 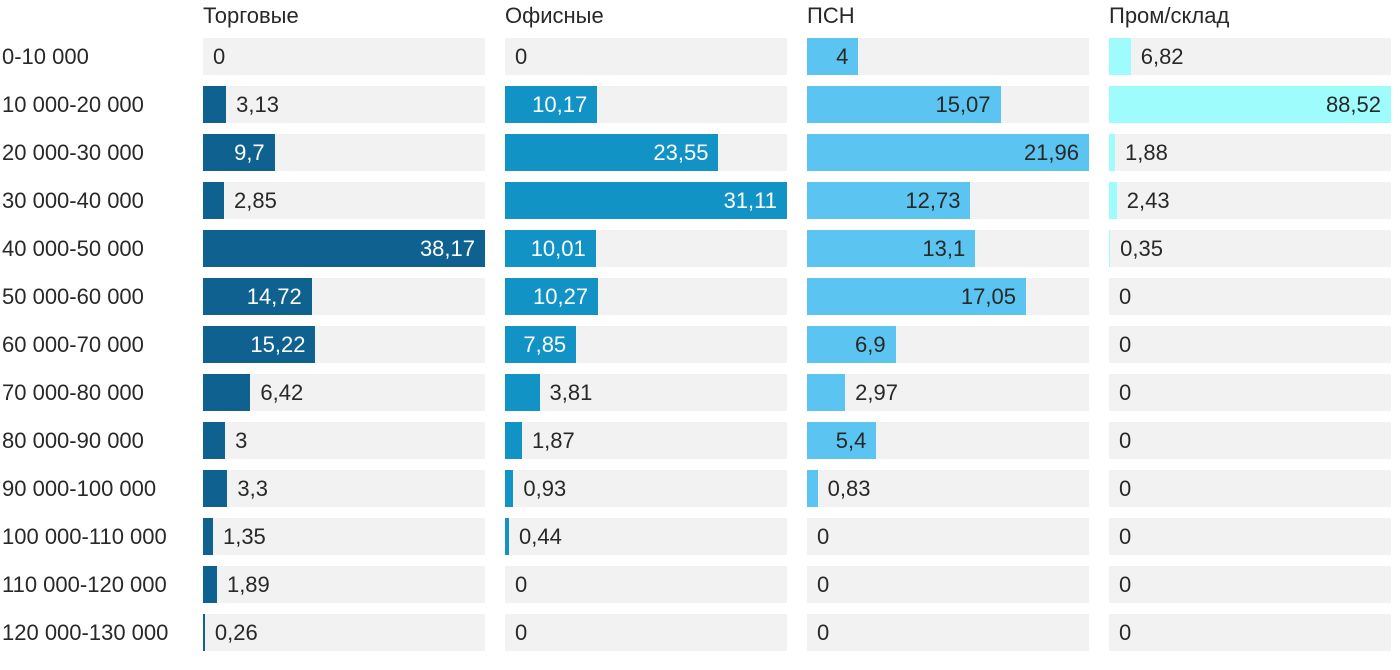 What do you see at coordinates (278, 344) in the screenshot?
I see `value-label: 15,22` at bounding box center [278, 344].